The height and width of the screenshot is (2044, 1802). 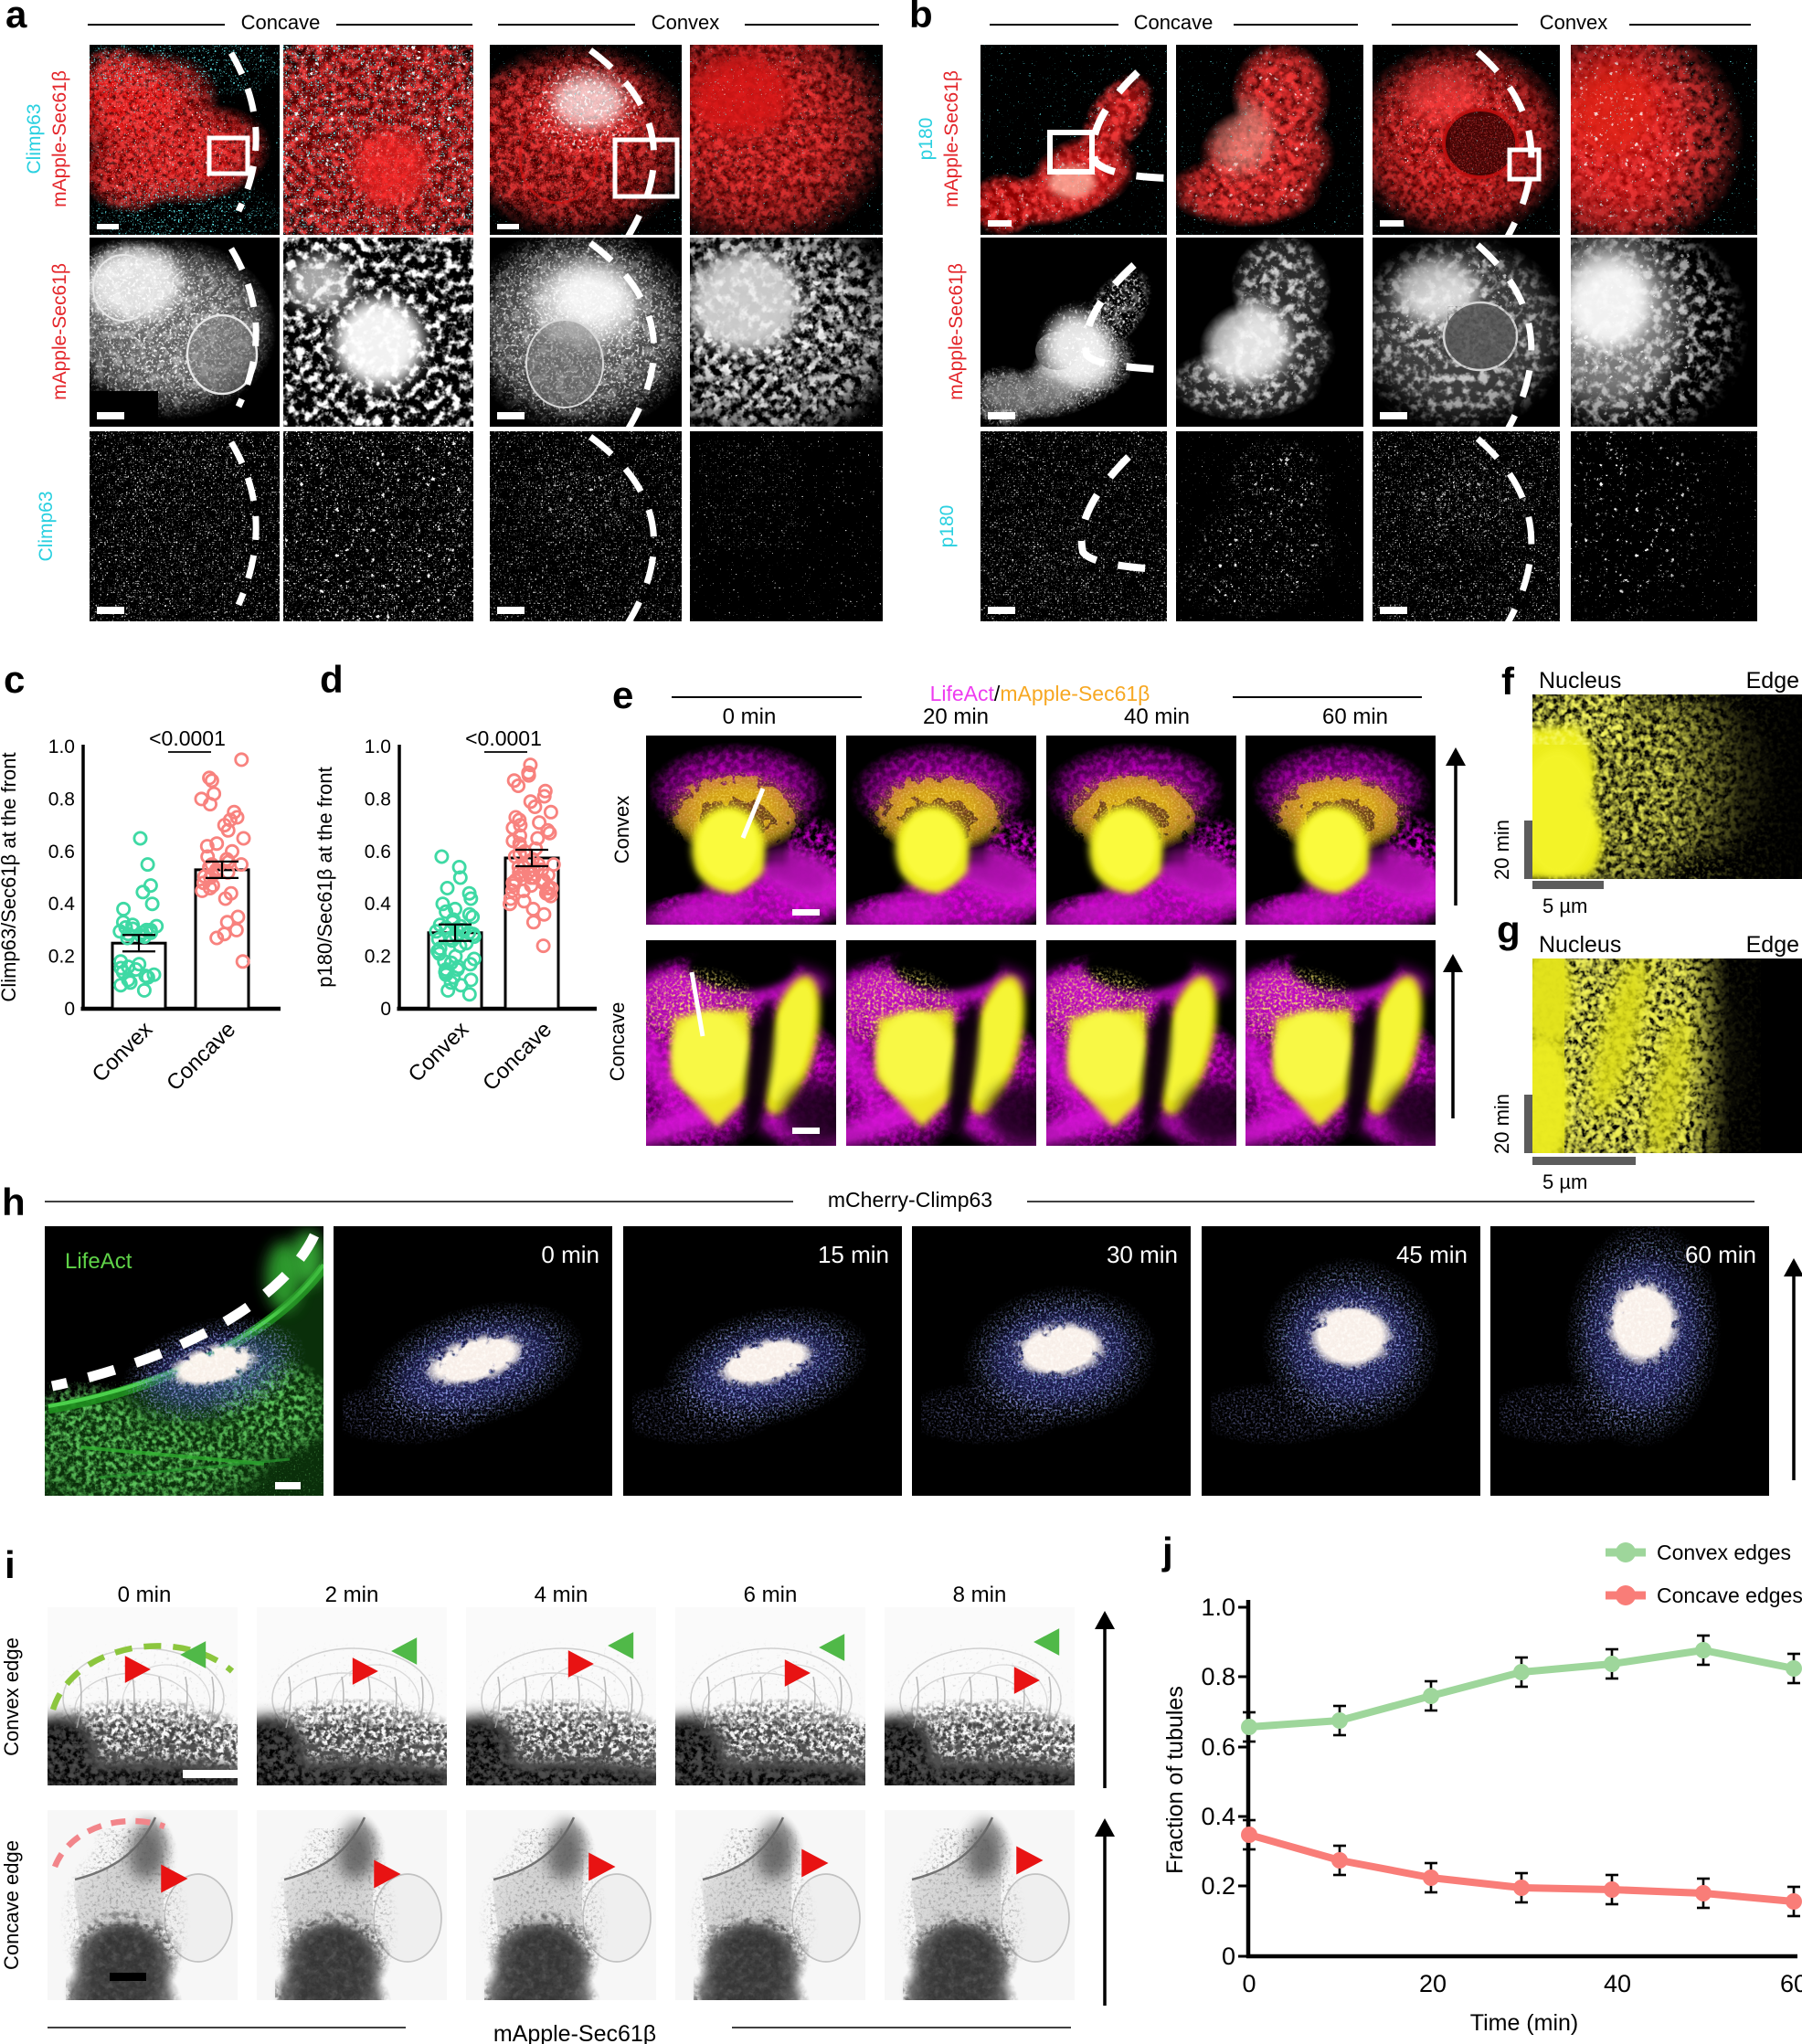 I want to click on svg-text: j, so click(x=1167, y=1551).